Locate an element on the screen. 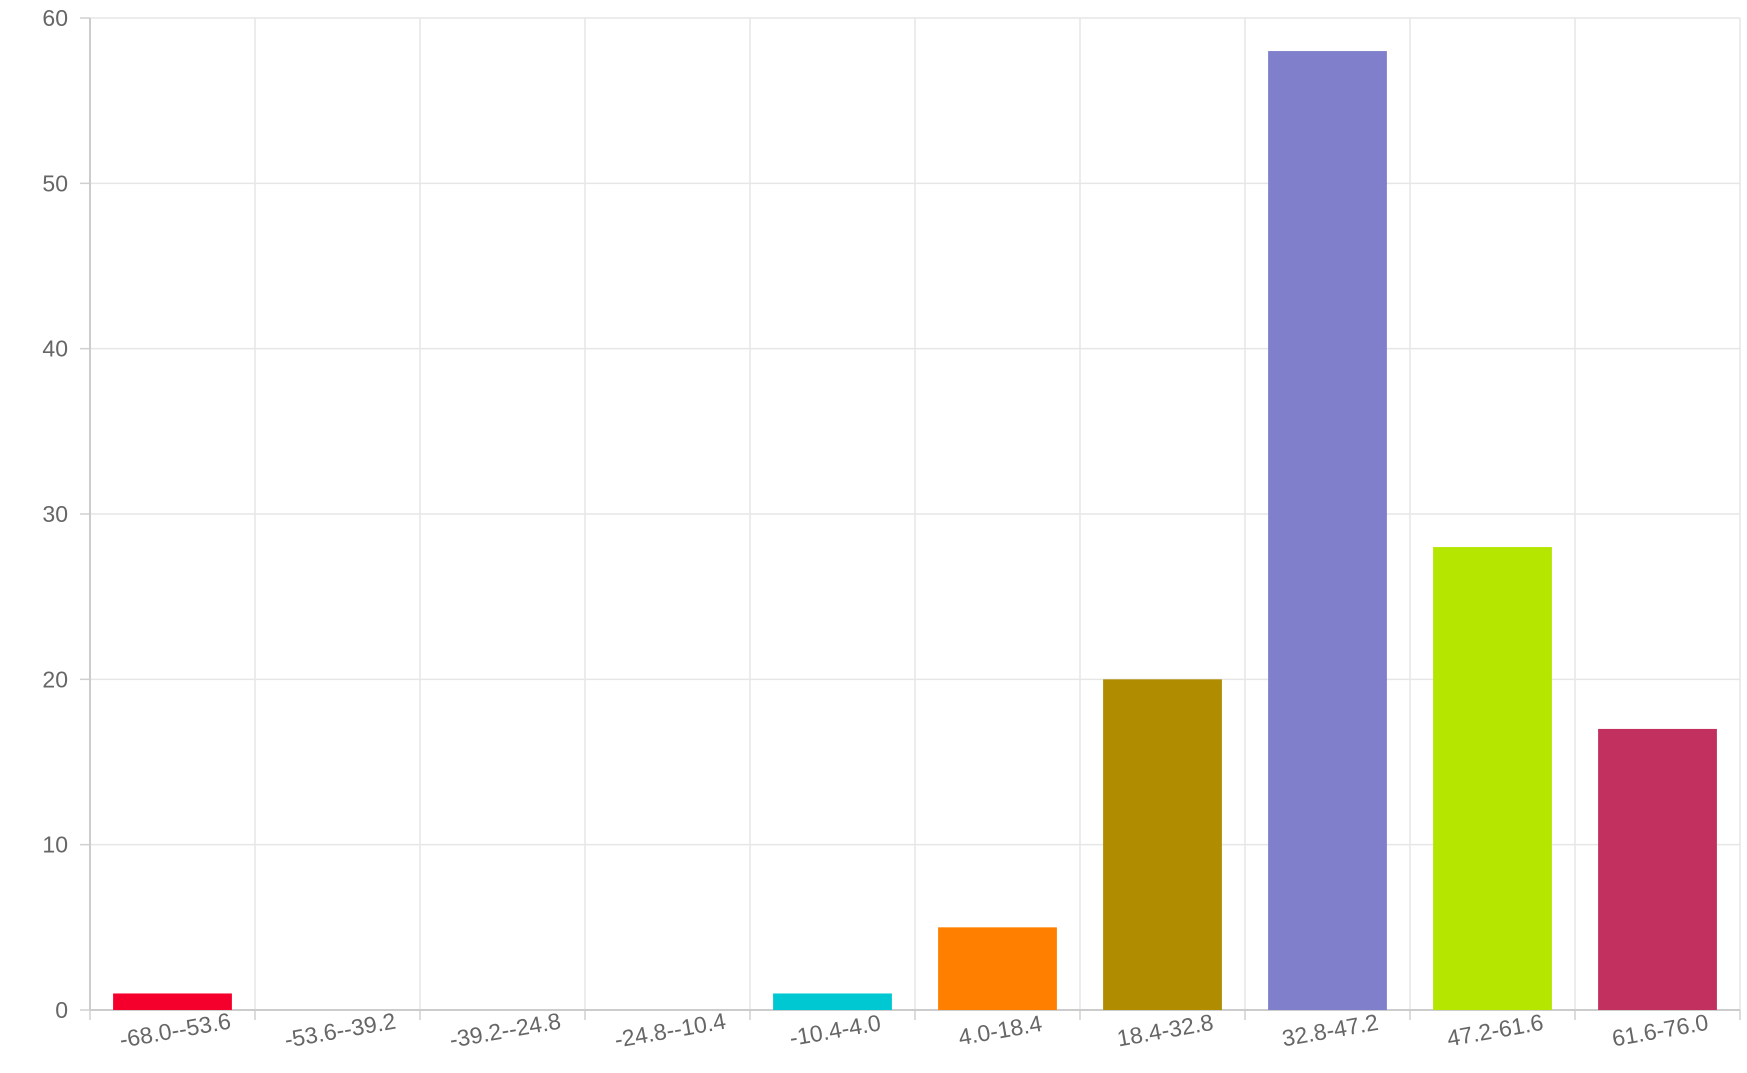 The width and height of the screenshot is (1747, 1073). y-tick-label: 40 is located at coordinates (55, 349).